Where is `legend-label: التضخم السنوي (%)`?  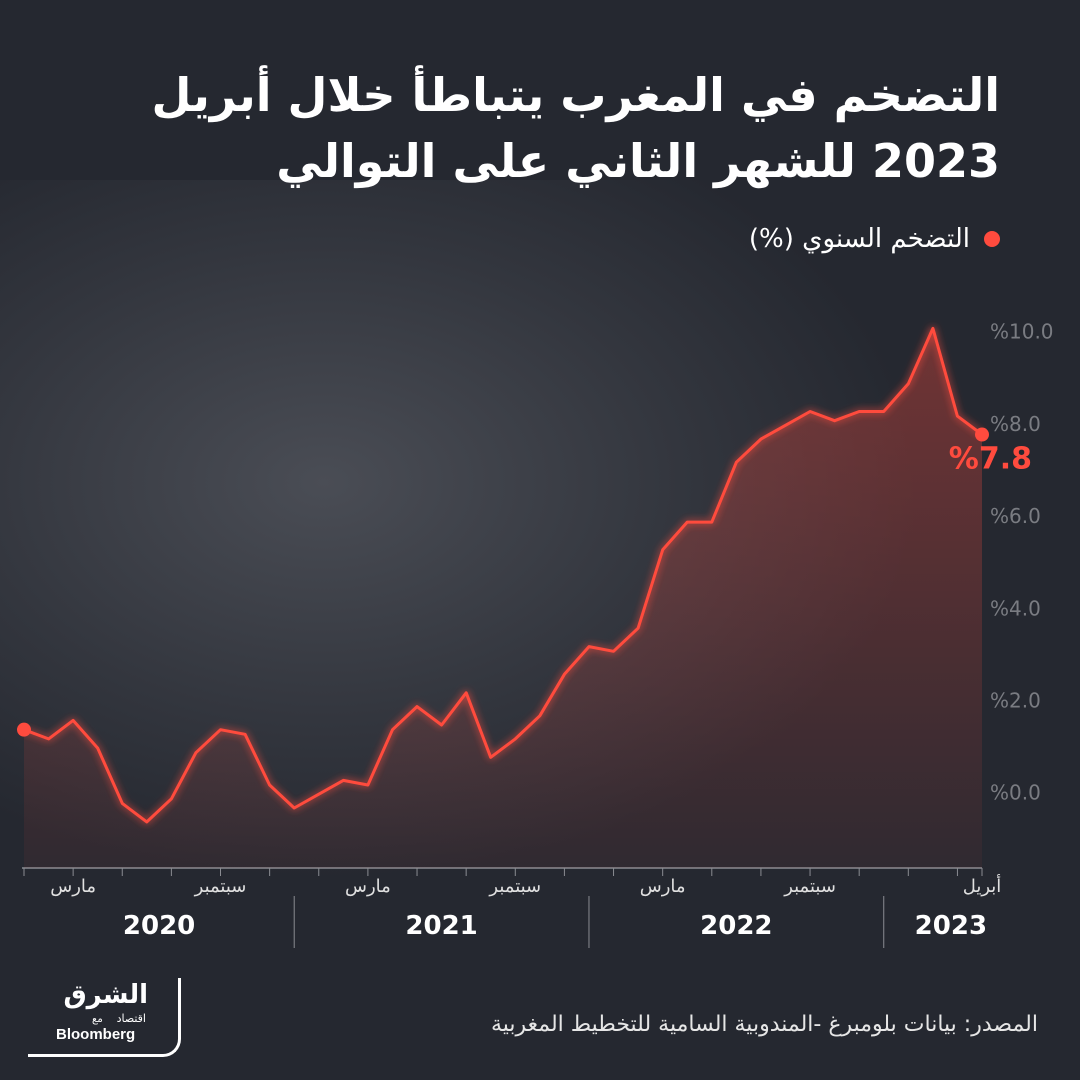 legend-label: التضخم السنوي (%) is located at coordinates (859, 239).